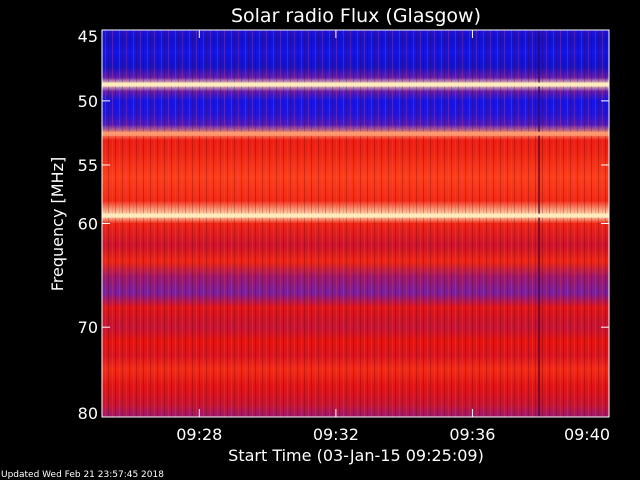 The height and width of the screenshot is (480, 640). Describe the element at coordinates (356, 455) in the screenshot. I see `x-axis-label: Start Time (03-Jan-15 09:25:09)` at that location.